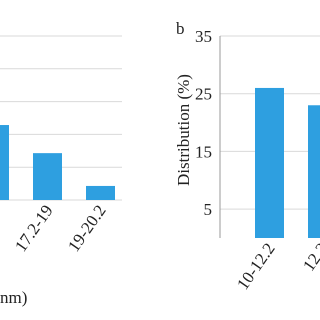 Image resolution: width=320 pixels, height=320 pixels. What do you see at coordinates (203, 36) in the screenshot?
I see `y-tick-label: 35` at bounding box center [203, 36].